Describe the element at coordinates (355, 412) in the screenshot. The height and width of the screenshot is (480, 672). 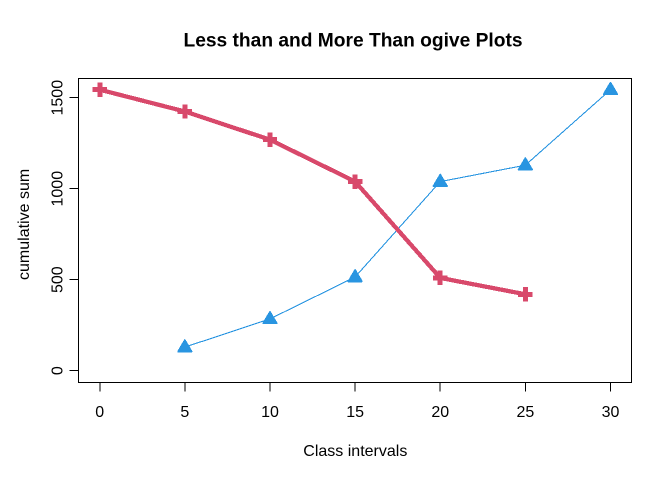
I see `svg-text: 15` at that location.